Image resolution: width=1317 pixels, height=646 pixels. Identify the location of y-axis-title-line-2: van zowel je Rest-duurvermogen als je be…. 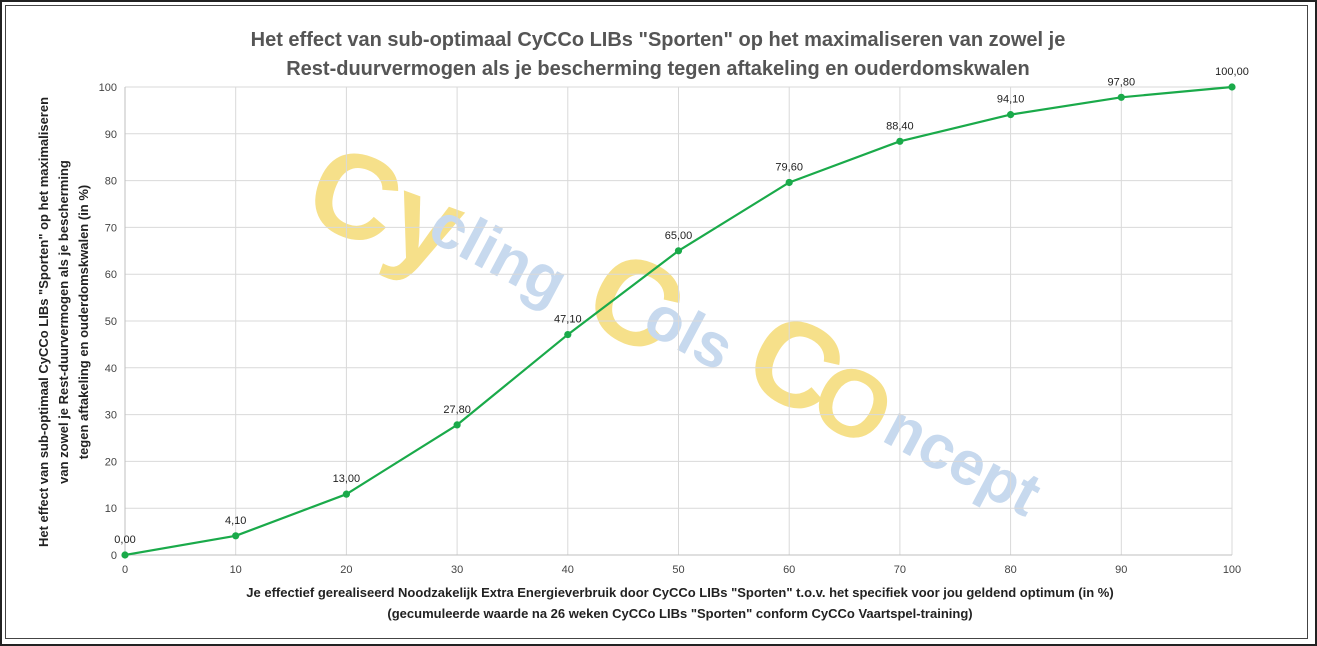
(63, 322).